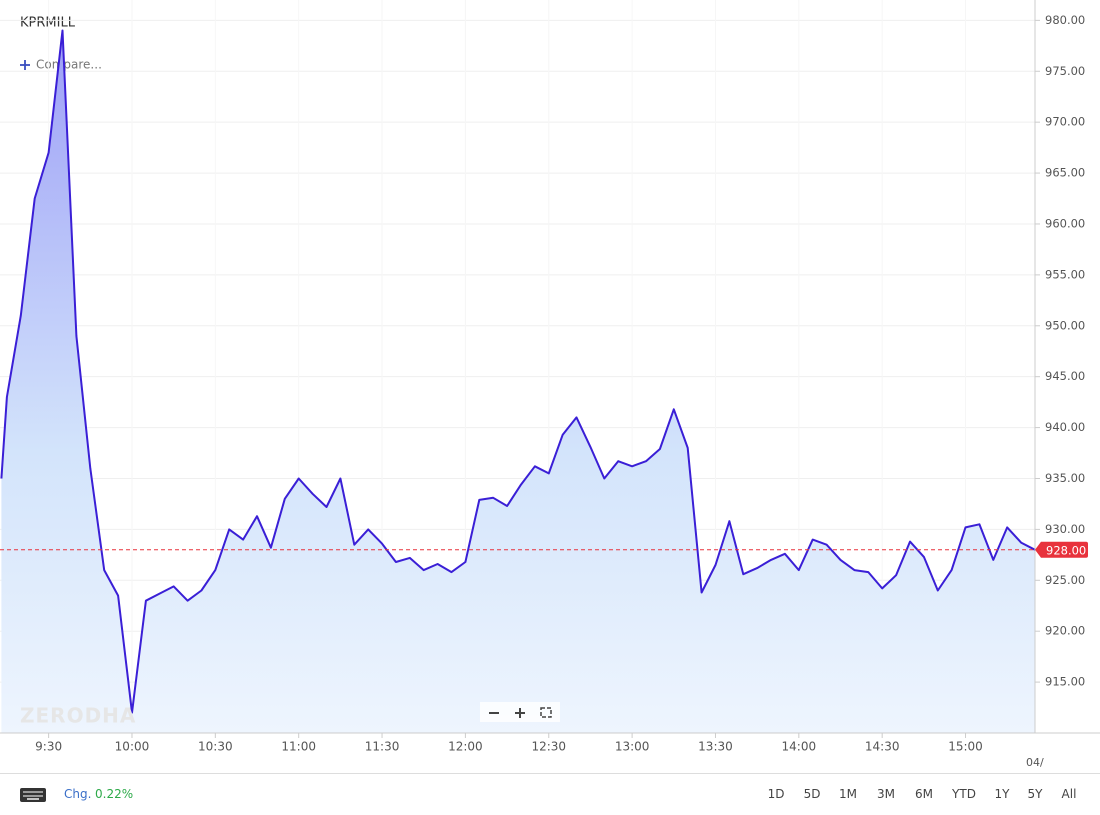  What do you see at coordinates (48, 23) in the screenshot?
I see `chart-title: KPRMILL` at bounding box center [48, 23].